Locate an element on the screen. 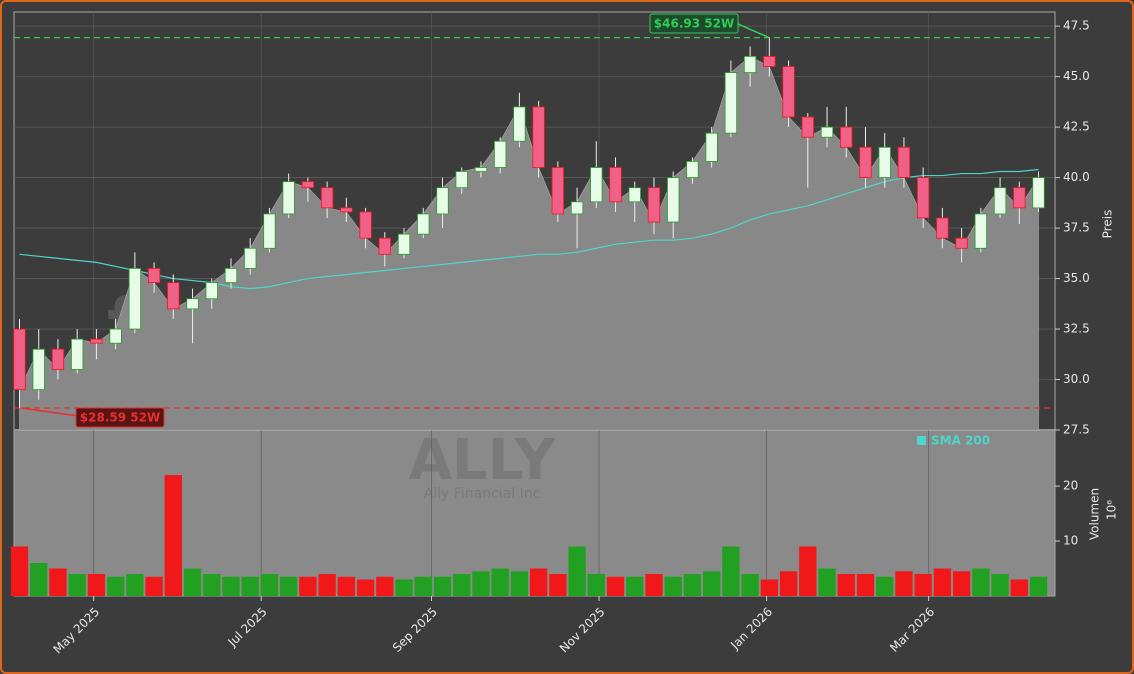 The width and height of the screenshot is (1134, 674). annotation-arrow is located at coordinates (50, 412).